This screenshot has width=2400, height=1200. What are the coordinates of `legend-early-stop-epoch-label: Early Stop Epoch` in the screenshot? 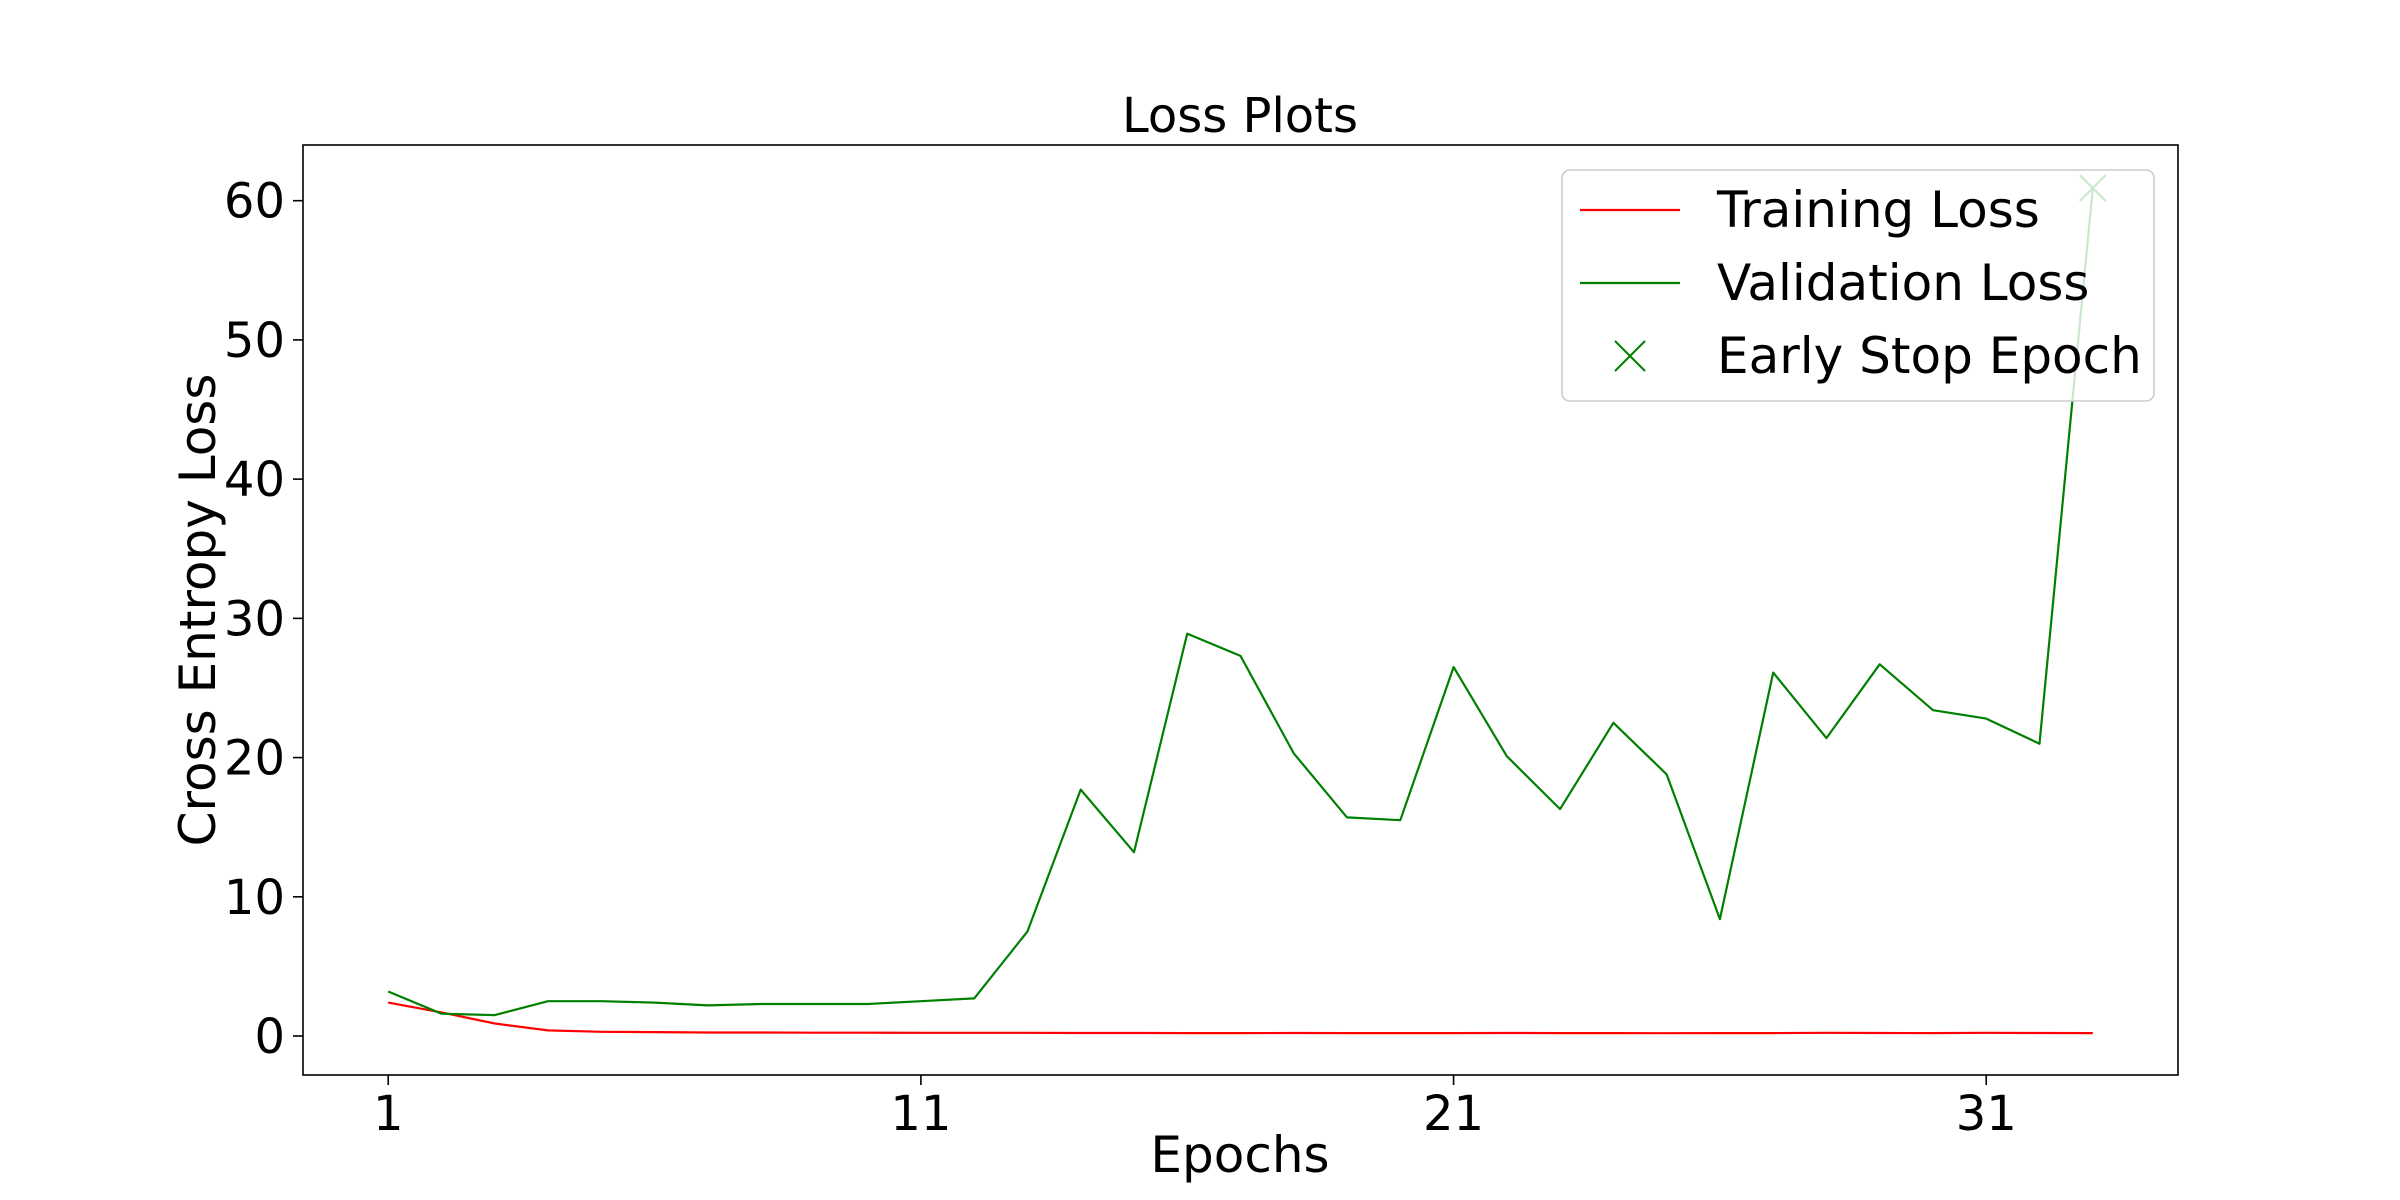 It's located at (1929, 356).